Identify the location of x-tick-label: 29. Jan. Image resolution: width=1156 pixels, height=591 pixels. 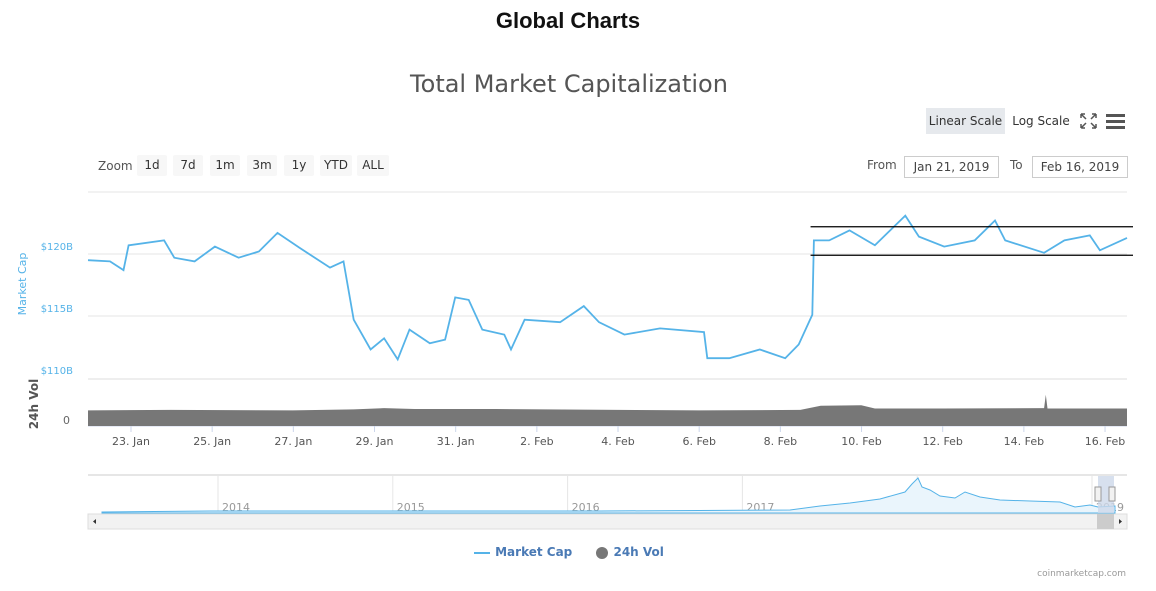
(375, 441).